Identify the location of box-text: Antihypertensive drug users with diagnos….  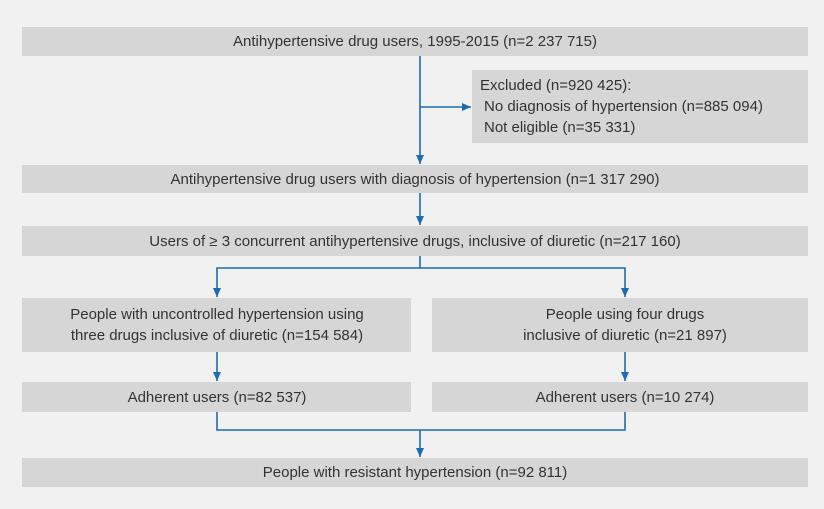
(414, 179).